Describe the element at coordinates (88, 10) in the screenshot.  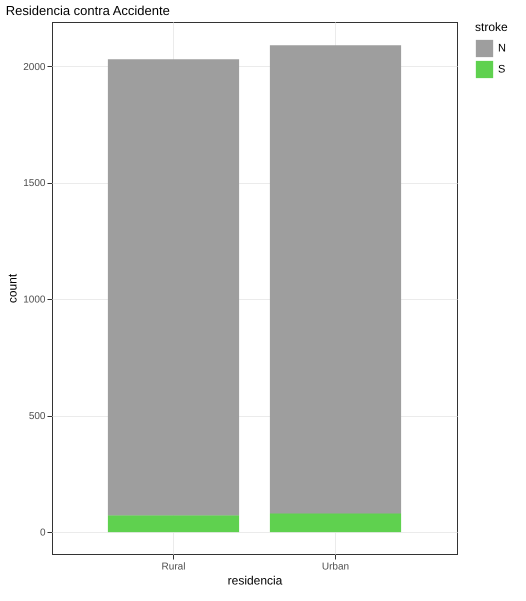
I see `chart-title: Residencia contra Accidente` at that location.